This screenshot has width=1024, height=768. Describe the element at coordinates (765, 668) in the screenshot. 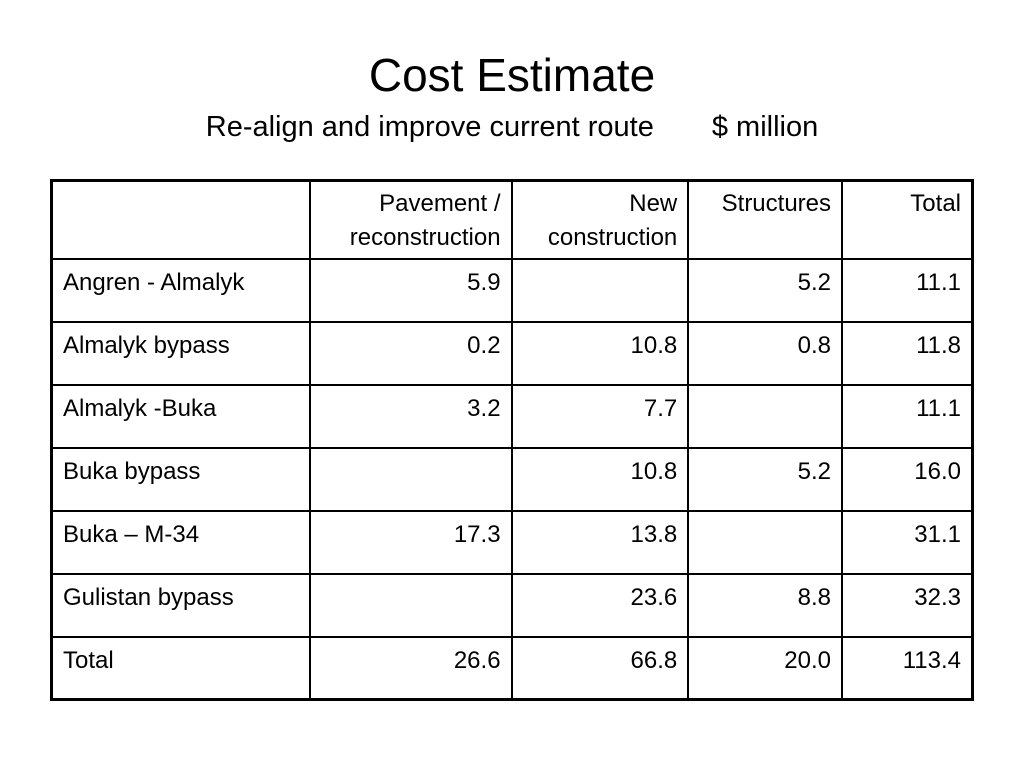

I see `cell-structures: 20.0` at that location.